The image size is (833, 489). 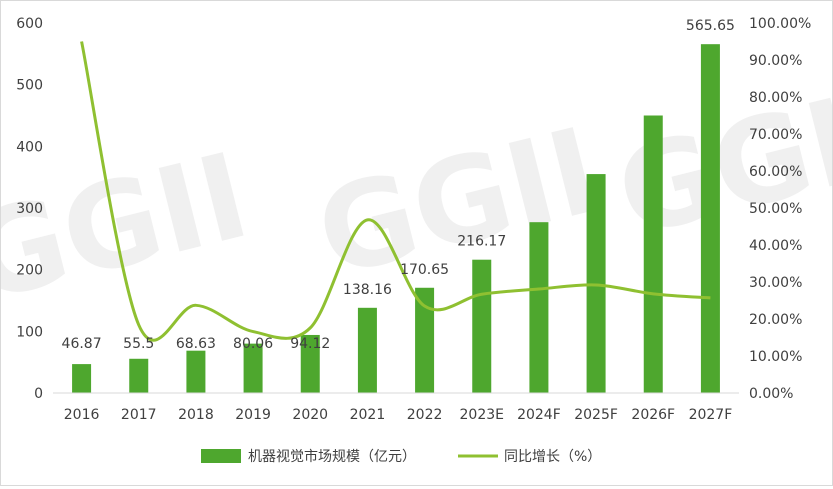 I want to click on x-tick-label: 2026F, so click(x=653, y=415).